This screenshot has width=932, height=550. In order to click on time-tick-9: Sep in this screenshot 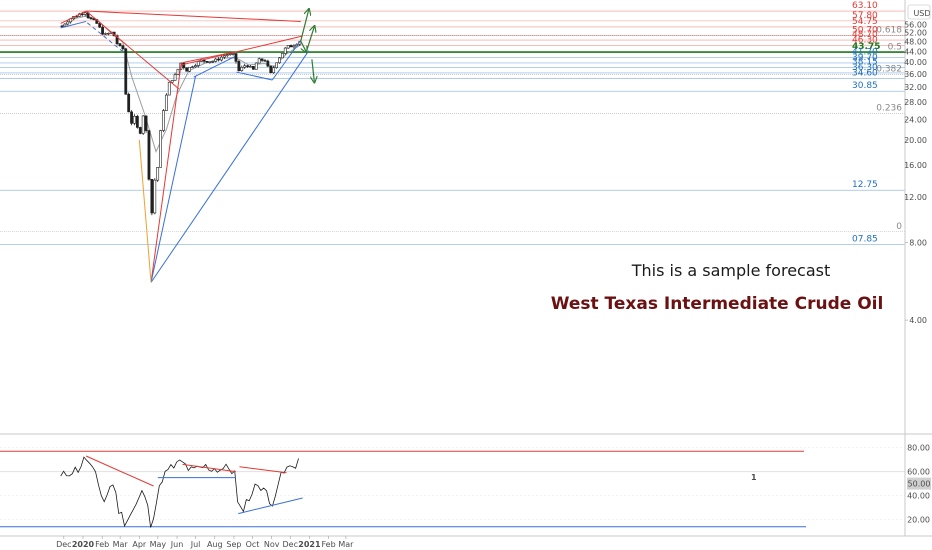, I will do `click(233, 544)`.